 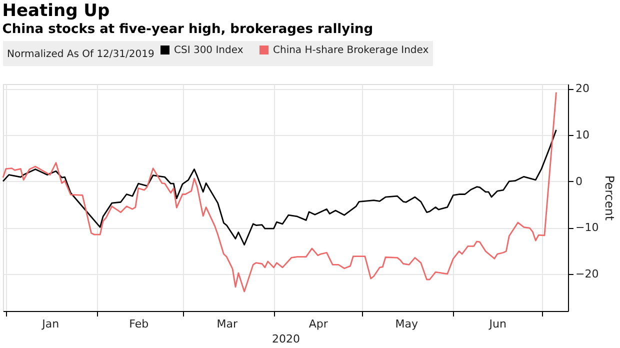 I want to click on x-axis-title: 2020, so click(x=286, y=339).